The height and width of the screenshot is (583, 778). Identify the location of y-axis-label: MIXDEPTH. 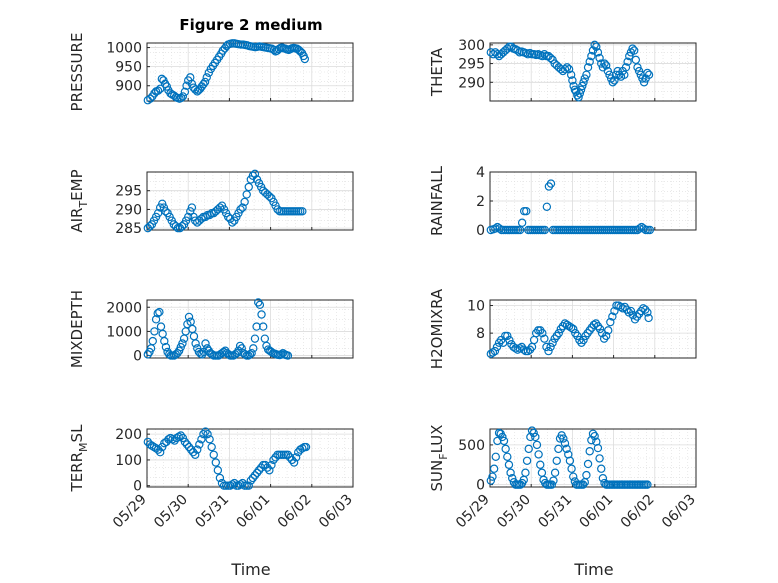
(77, 329).